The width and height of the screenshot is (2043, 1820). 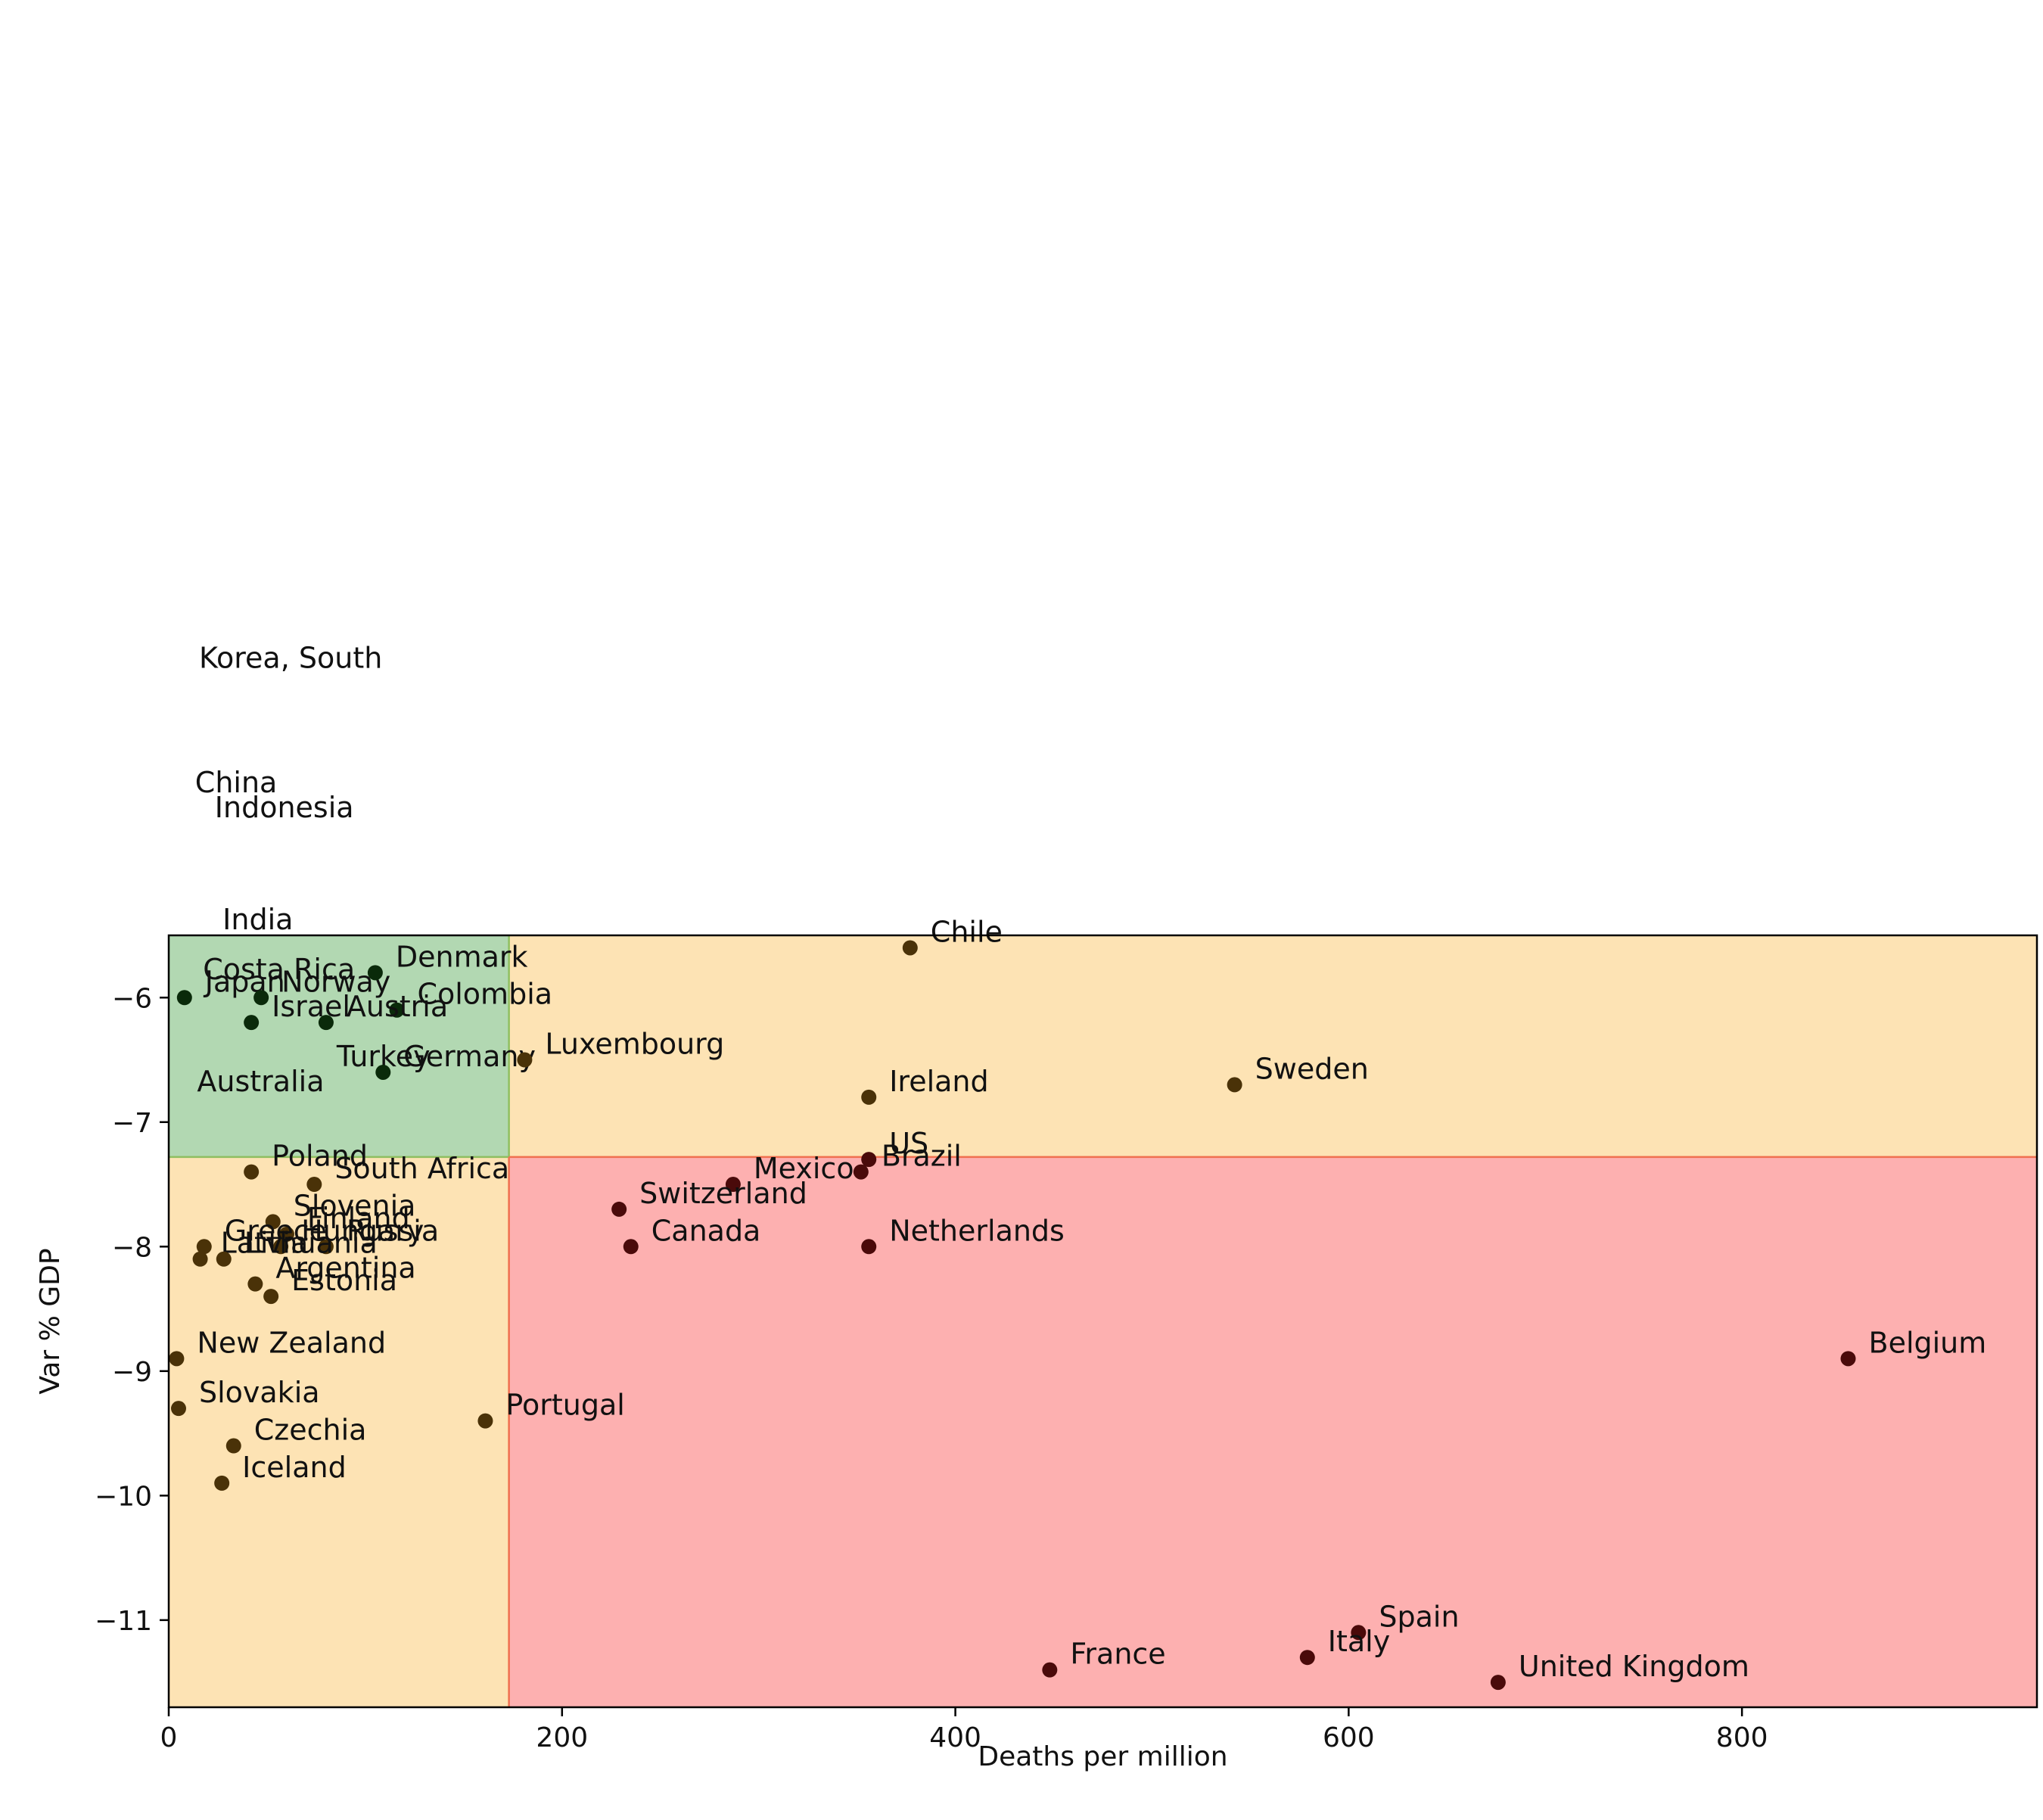 I want to click on point-label: Israel, so click(x=311, y=1006).